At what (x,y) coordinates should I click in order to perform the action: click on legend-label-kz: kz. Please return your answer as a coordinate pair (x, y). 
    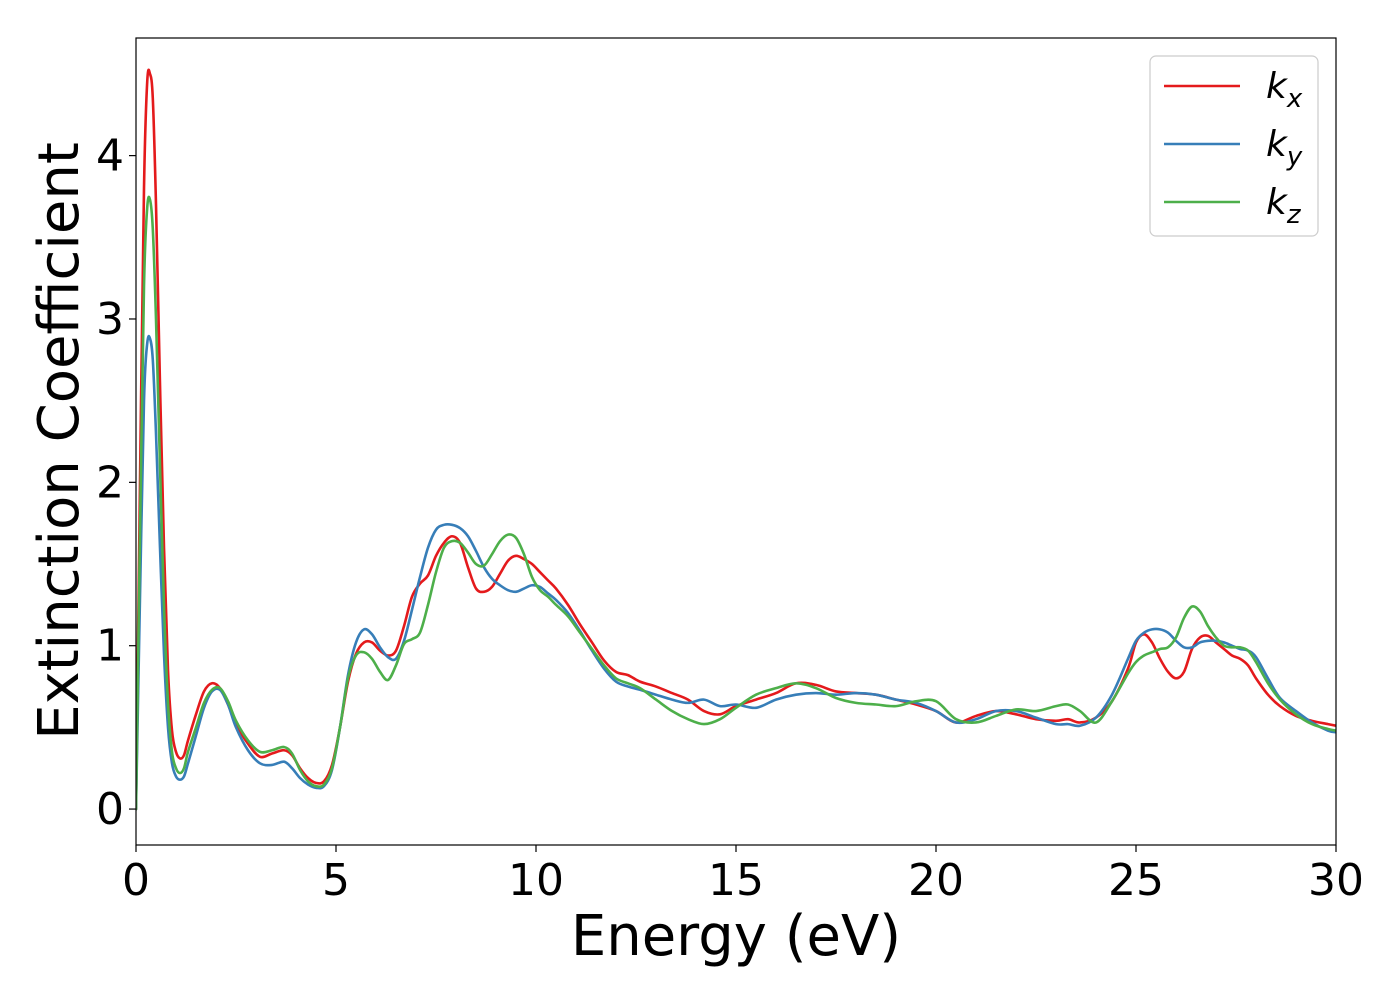
    Looking at the image, I should click on (1284, 206).